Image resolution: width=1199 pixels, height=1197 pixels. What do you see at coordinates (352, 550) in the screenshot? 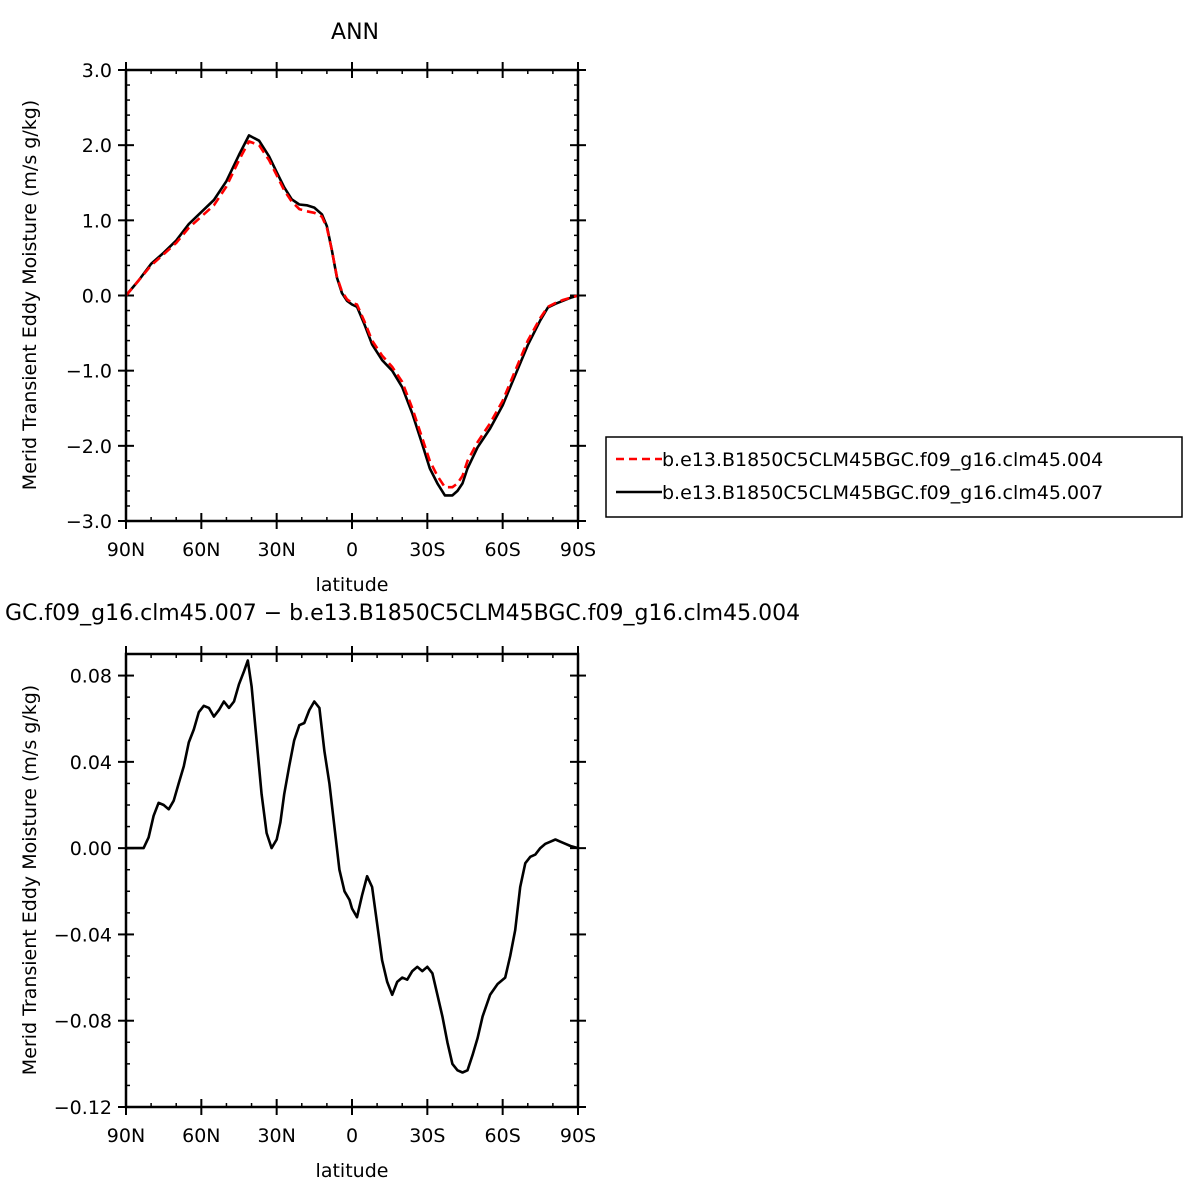
I see `panel-1-x-tick-label: 0` at bounding box center [352, 550].